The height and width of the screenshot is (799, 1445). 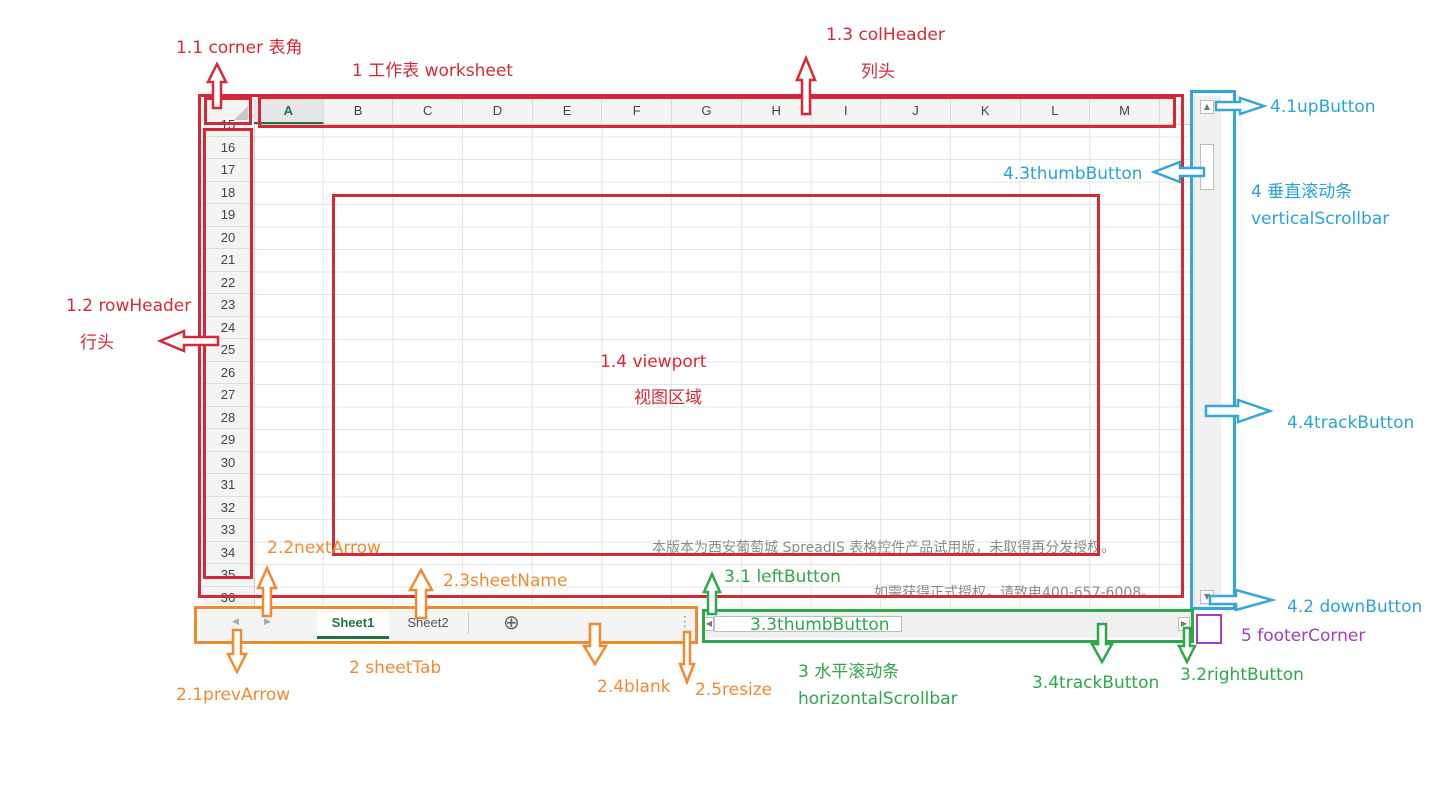 I want to click on column-header-cell: K, so click(x=986, y=111).